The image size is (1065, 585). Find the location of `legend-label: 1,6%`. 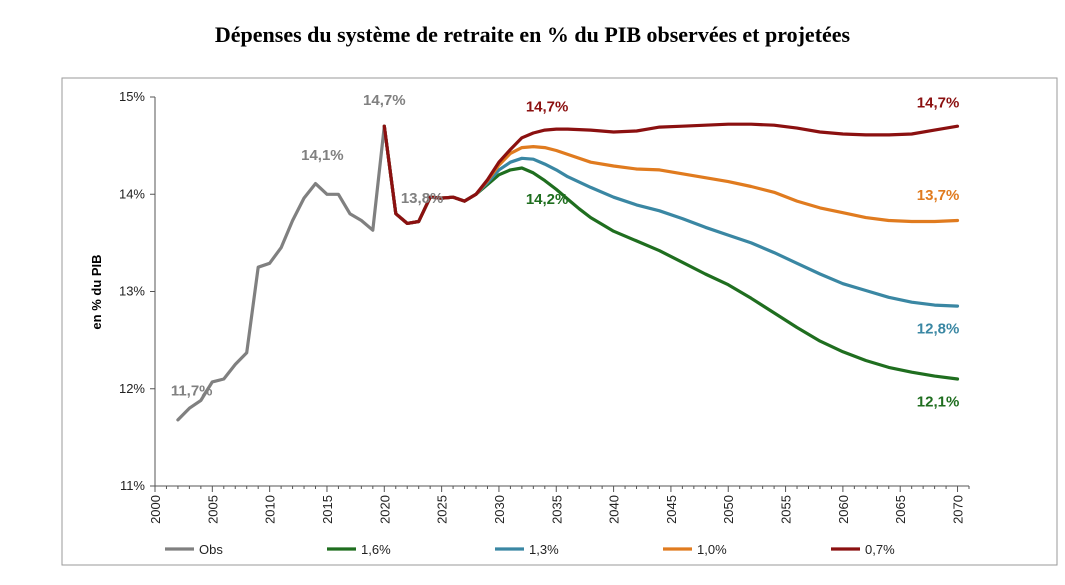

legend-label: 1,6% is located at coordinates (376, 549).